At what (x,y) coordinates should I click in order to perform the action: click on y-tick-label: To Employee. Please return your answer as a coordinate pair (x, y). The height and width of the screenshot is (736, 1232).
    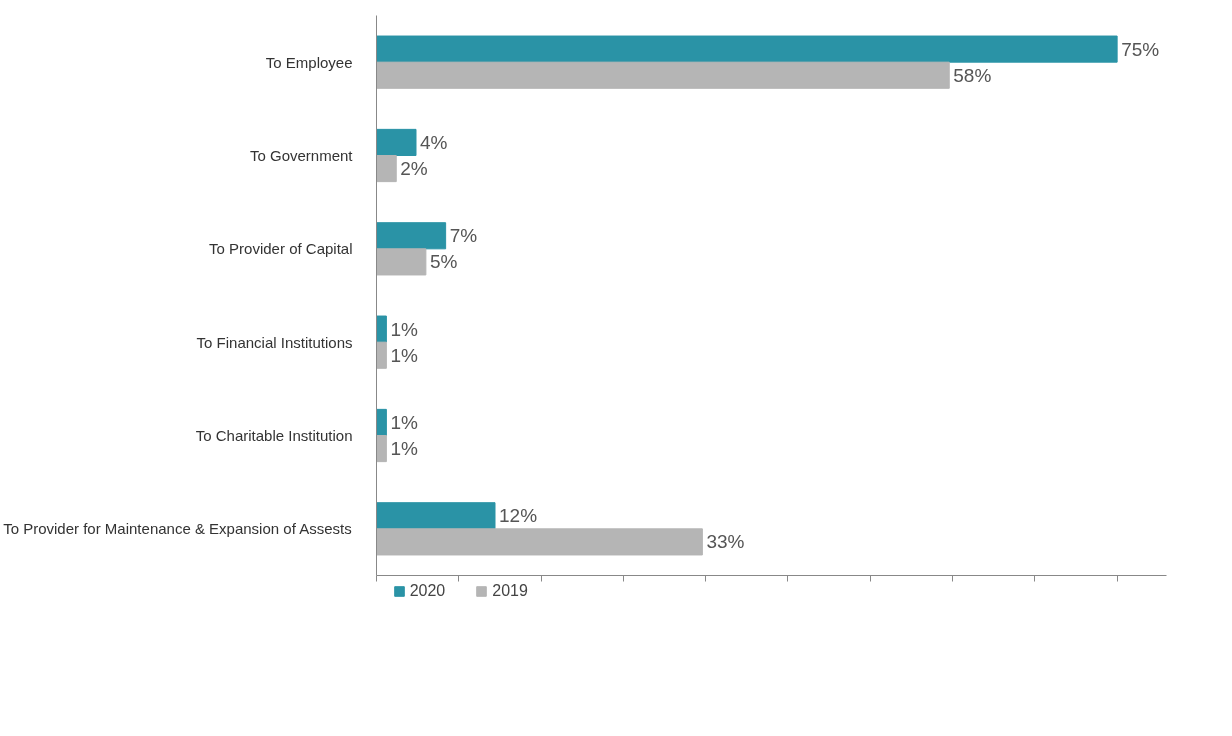
    Looking at the image, I should click on (309, 62).